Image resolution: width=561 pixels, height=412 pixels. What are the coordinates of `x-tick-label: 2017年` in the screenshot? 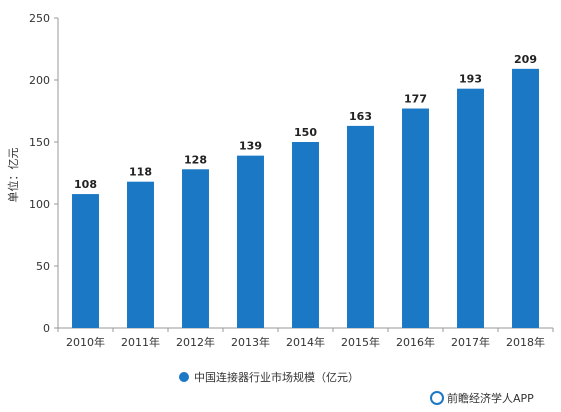 It's located at (470, 342).